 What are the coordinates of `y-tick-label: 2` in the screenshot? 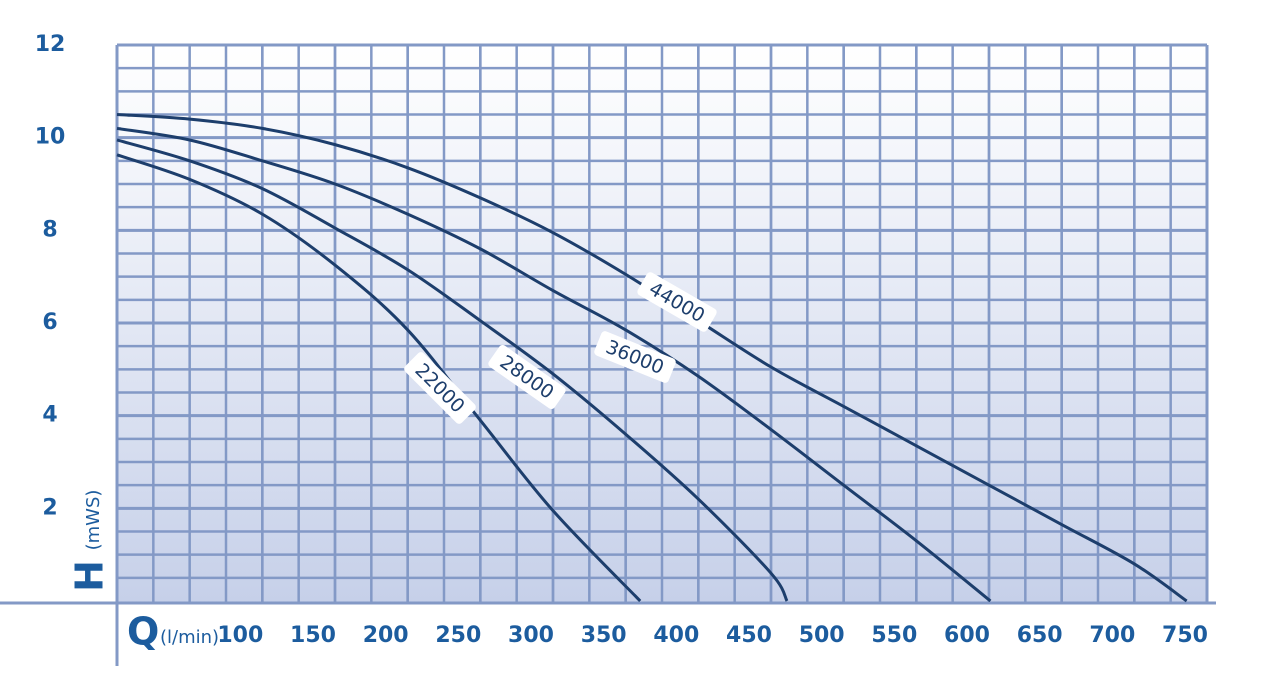 It's located at (49, 507).